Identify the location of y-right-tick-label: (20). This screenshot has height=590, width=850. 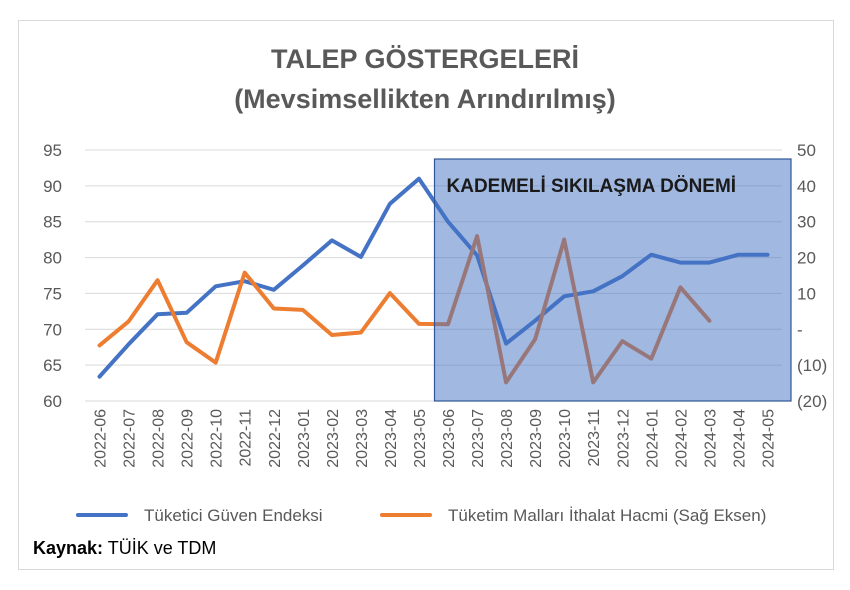
(812, 401).